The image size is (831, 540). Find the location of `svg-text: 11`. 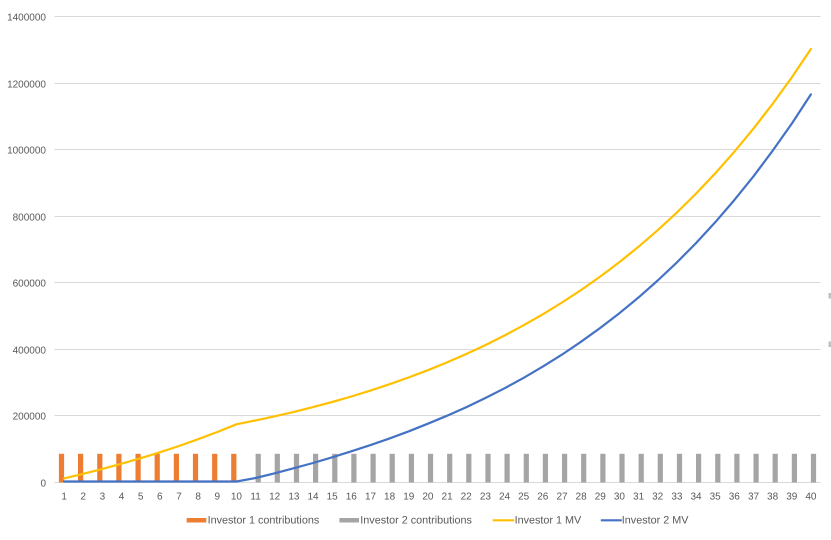

svg-text: 11 is located at coordinates (255, 496).